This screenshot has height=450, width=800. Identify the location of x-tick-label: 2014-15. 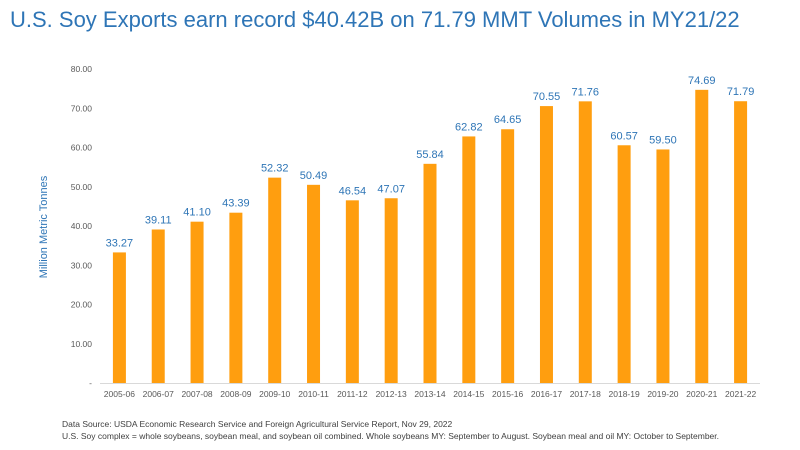
(468, 394).